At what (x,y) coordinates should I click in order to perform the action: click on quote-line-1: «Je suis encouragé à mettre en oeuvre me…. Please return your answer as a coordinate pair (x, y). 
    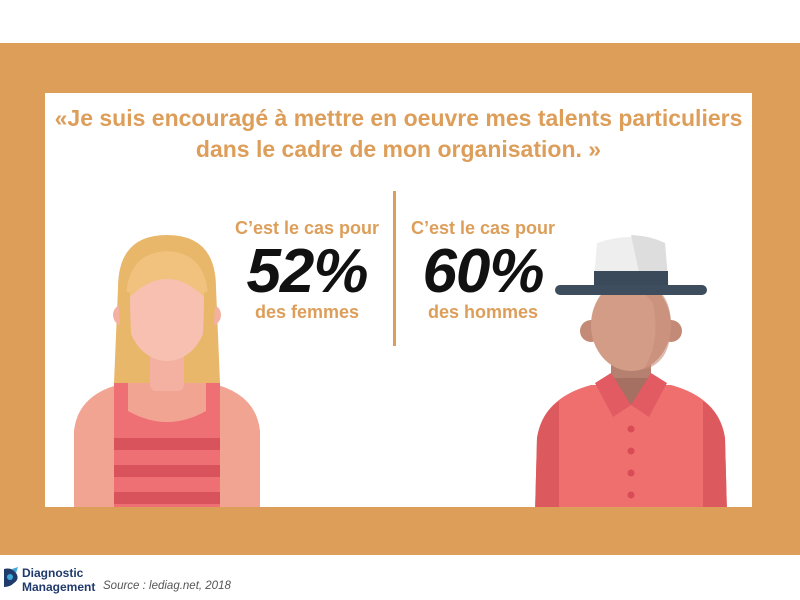
    Looking at the image, I should click on (398, 118).